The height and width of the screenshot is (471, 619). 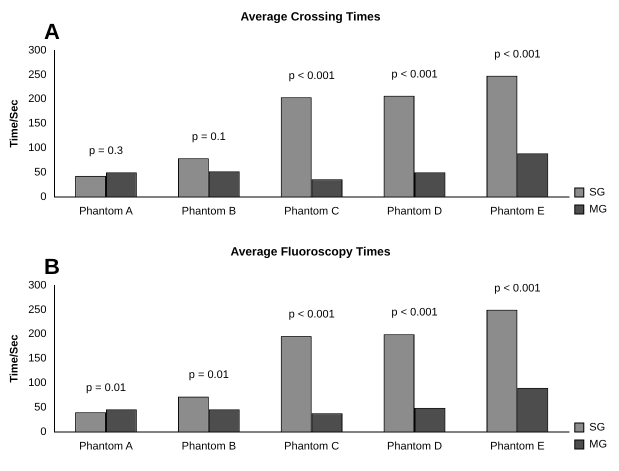 What do you see at coordinates (52, 31) in the screenshot?
I see `text: A` at bounding box center [52, 31].